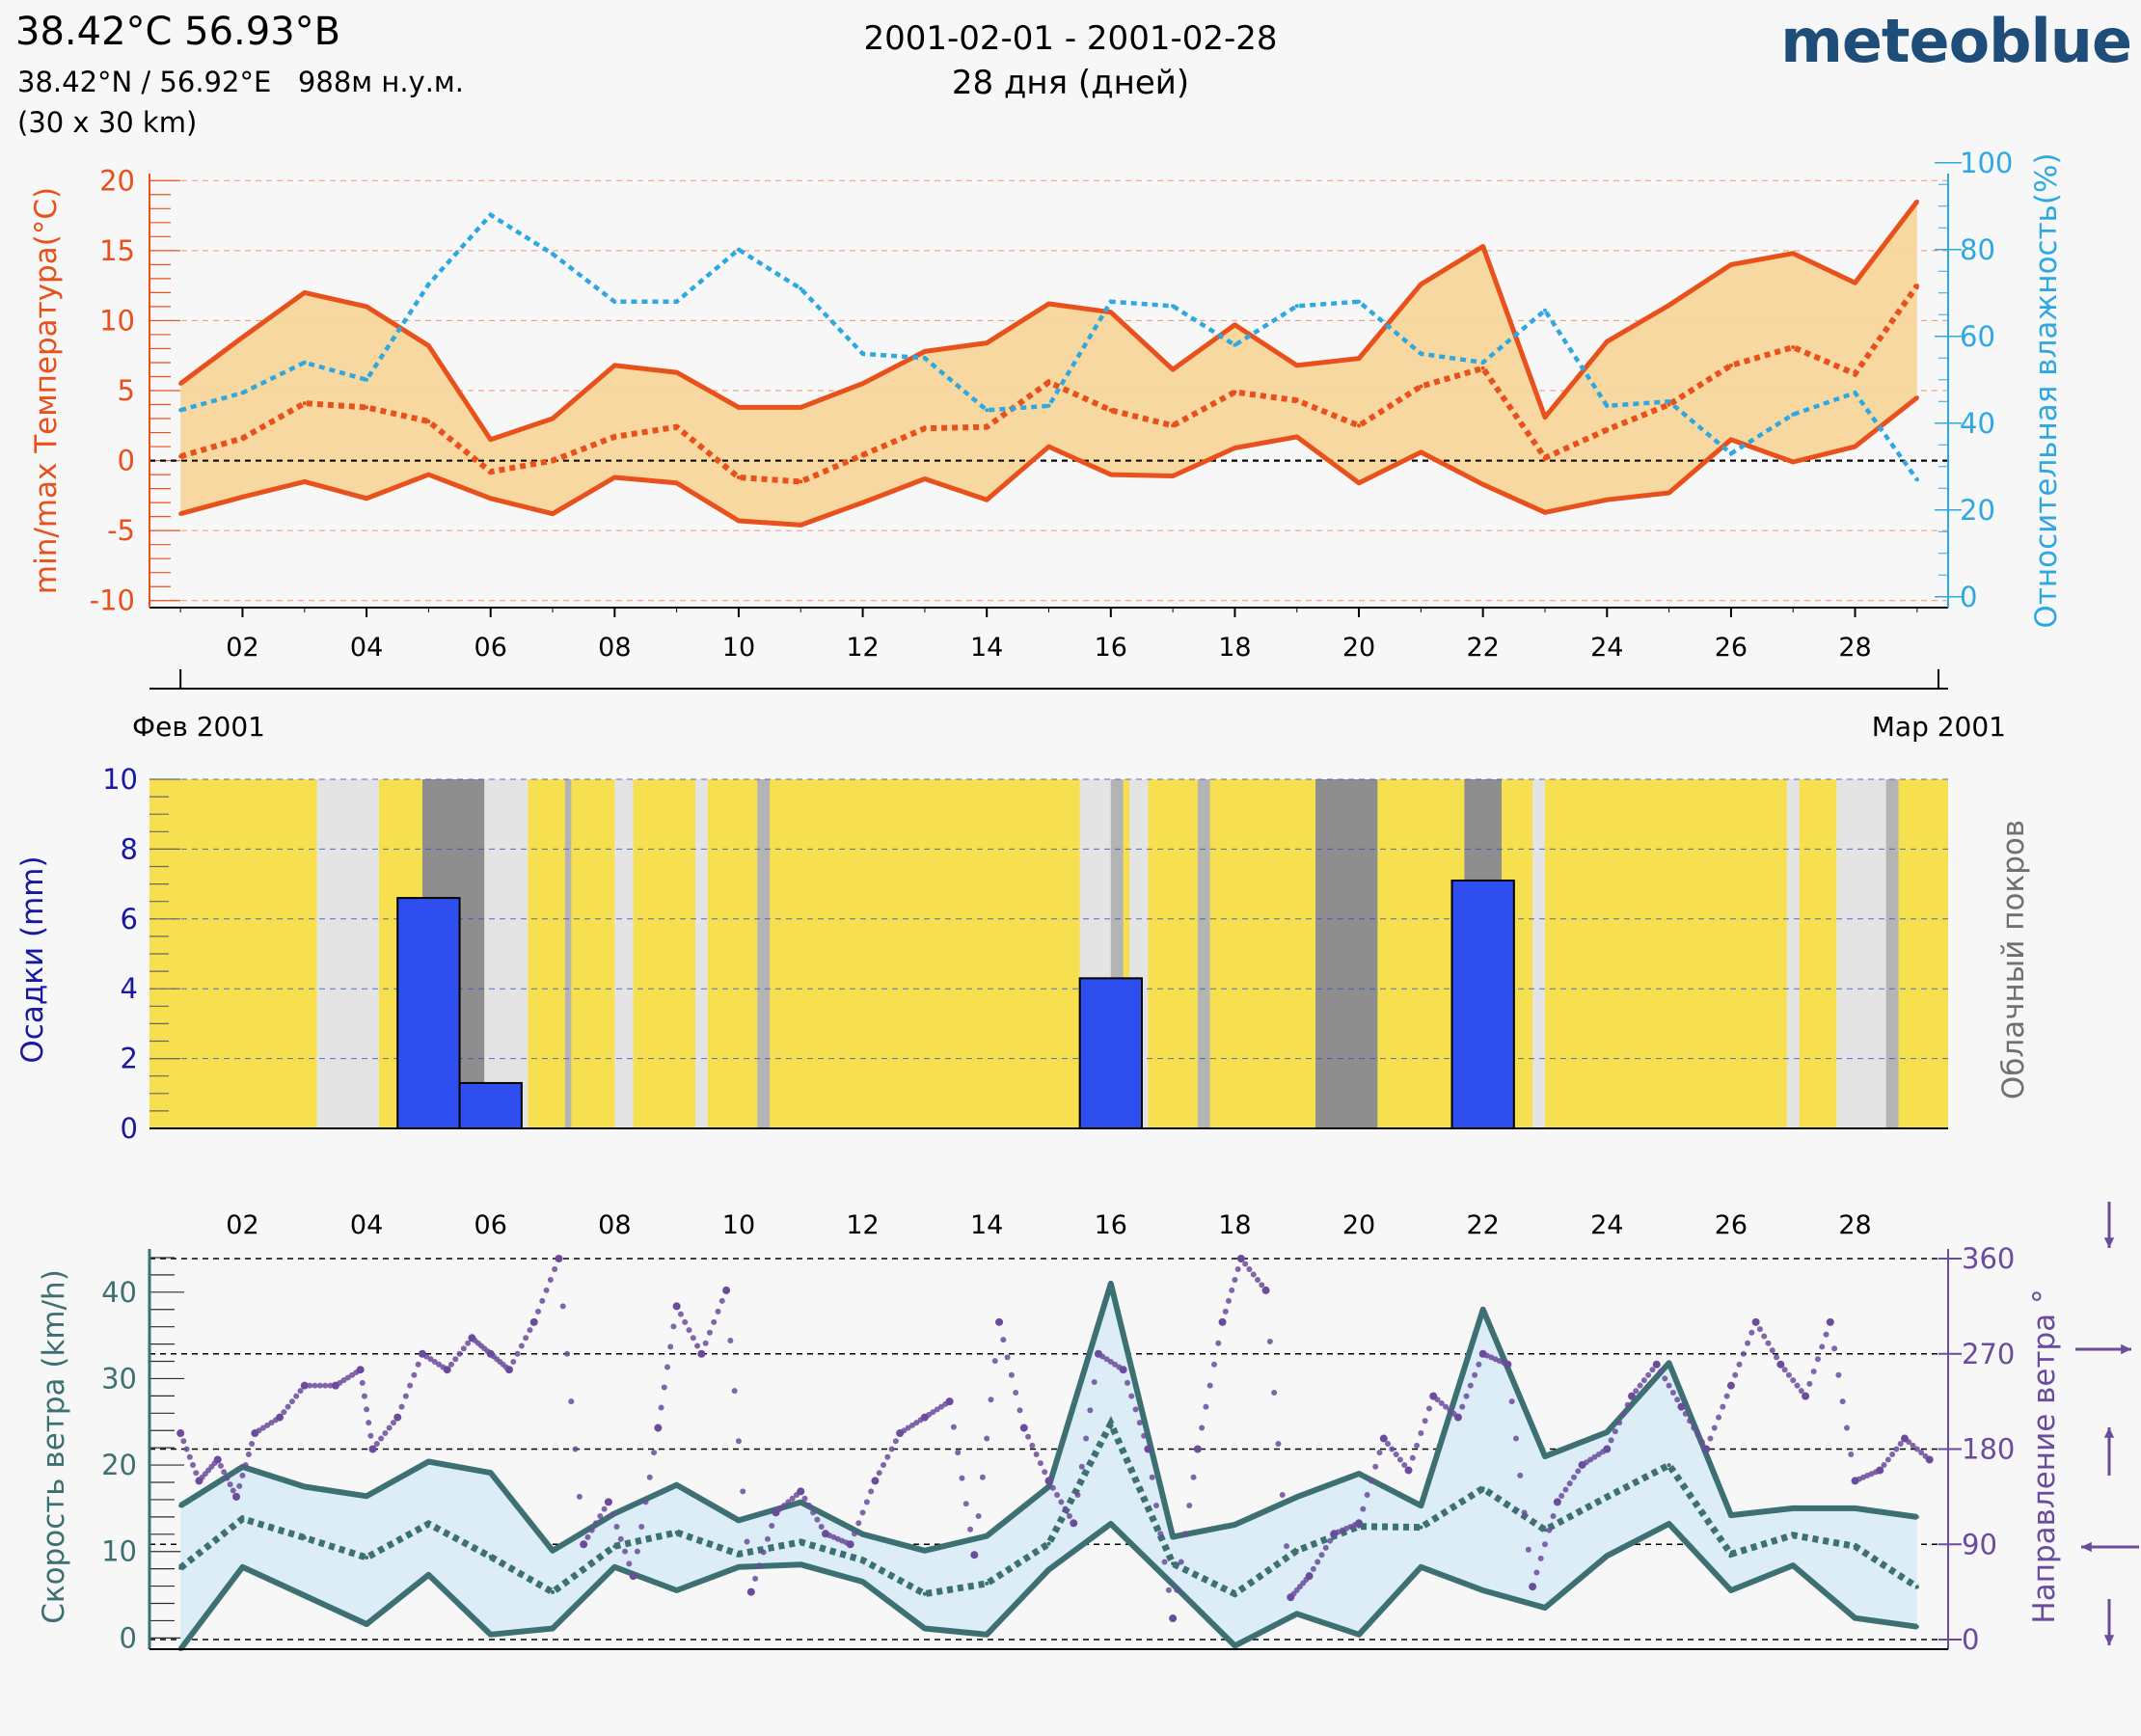  What do you see at coordinates (130, 988) in the screenshot?
I see `precip-y-tick-label: 4` at bounding box center [130, 988].